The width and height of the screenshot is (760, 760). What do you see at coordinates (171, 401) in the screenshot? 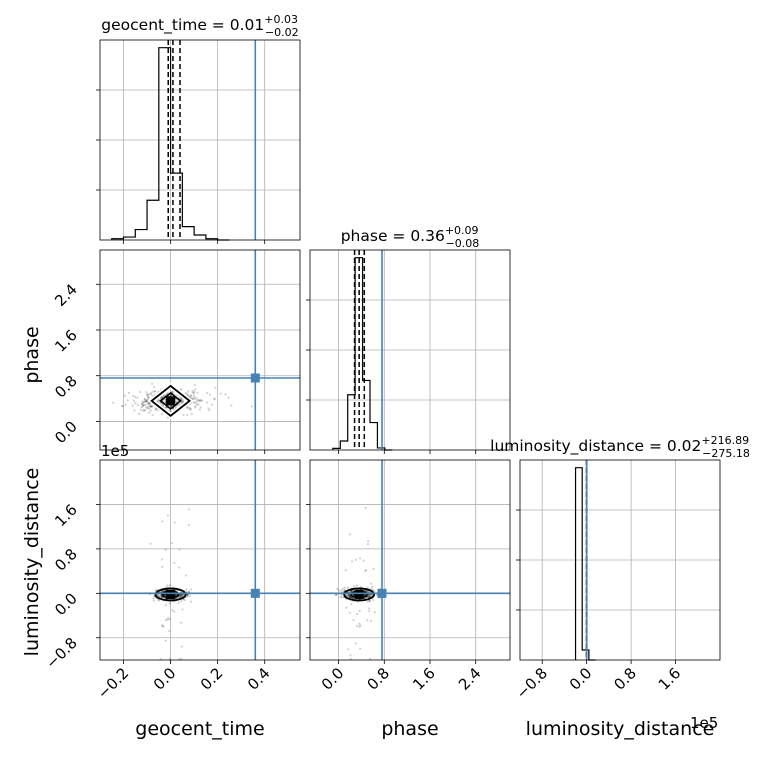
I see `density-peak` at bounding box center [171, 401].